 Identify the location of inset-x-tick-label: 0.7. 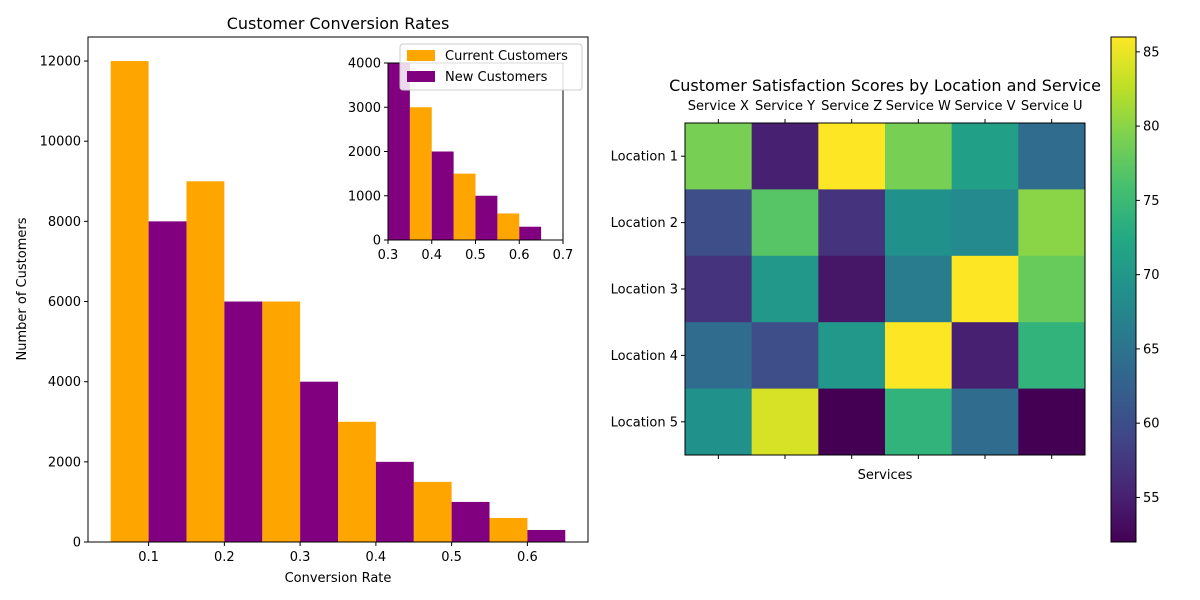
(563, 255).